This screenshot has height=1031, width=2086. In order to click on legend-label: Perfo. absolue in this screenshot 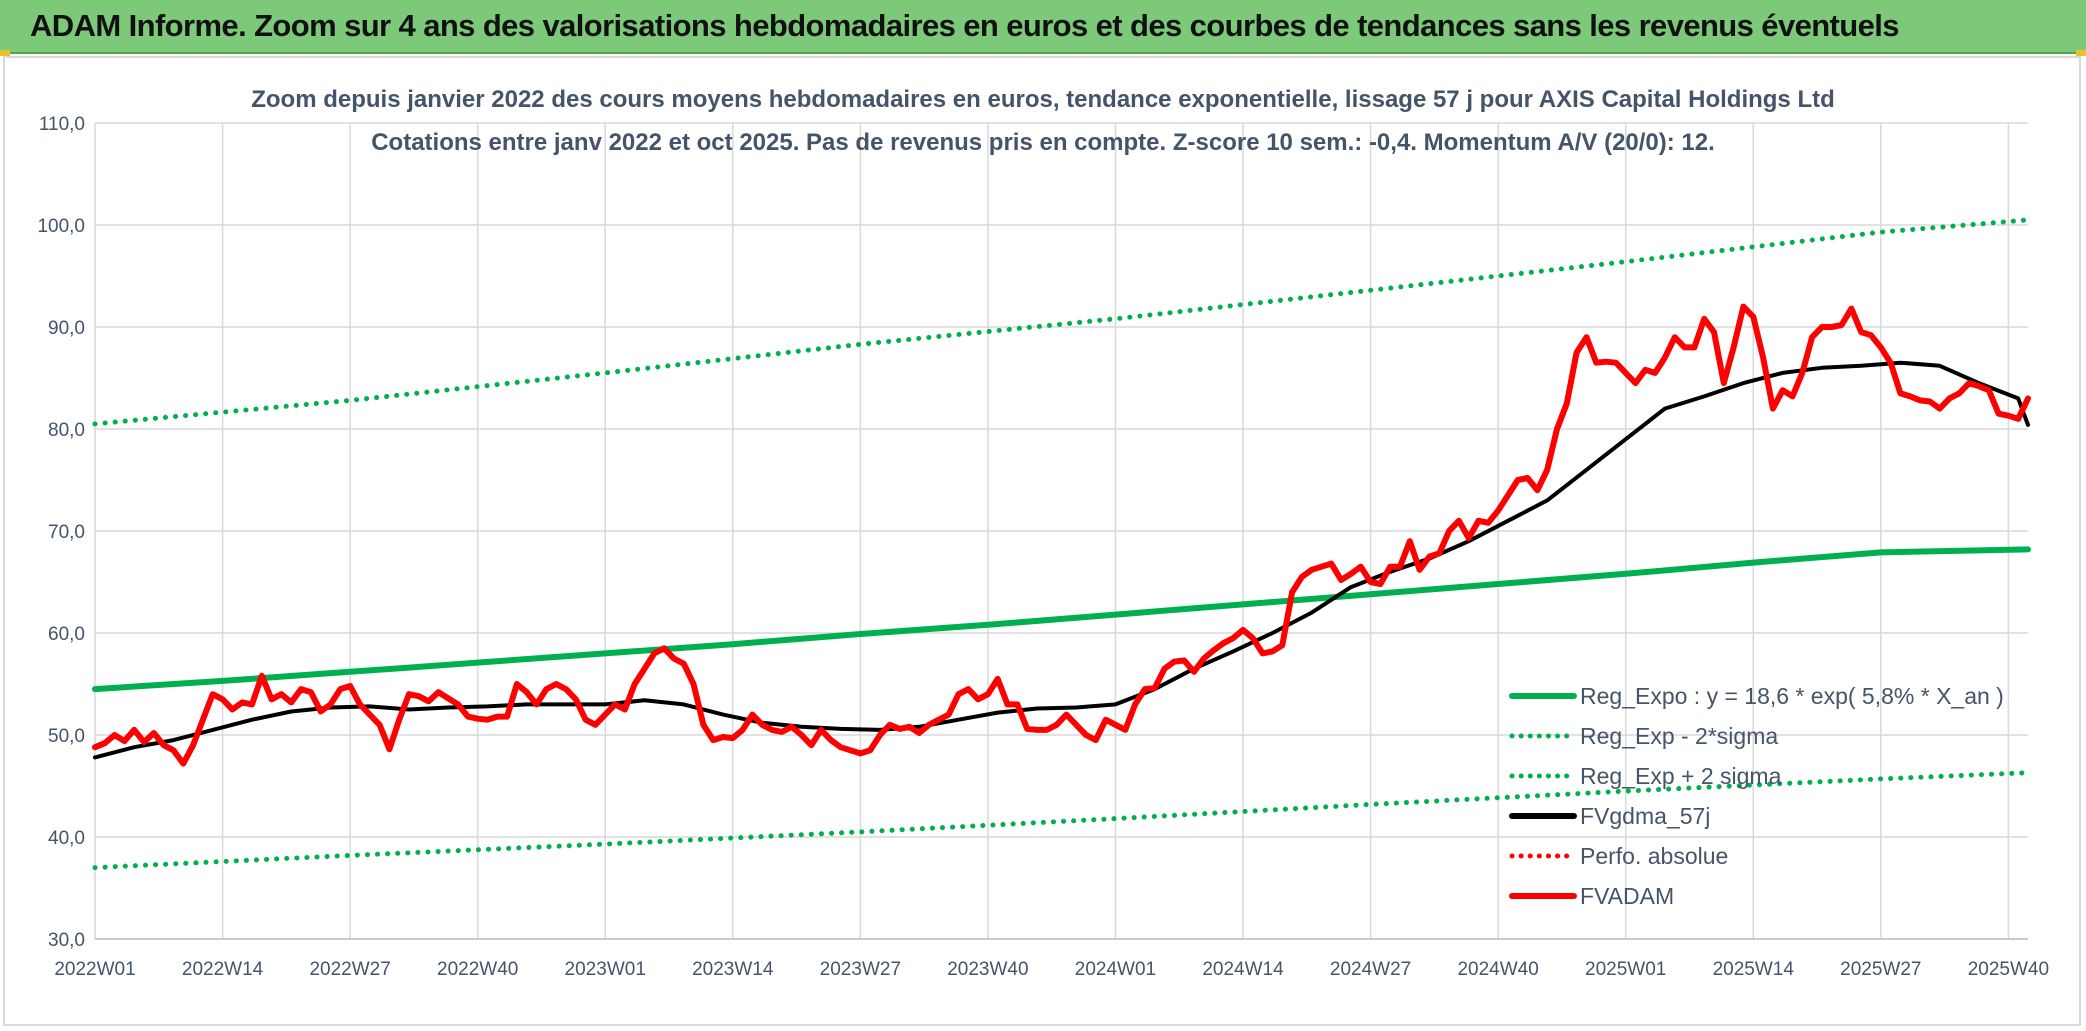, I will do `click(1654, 856)`.